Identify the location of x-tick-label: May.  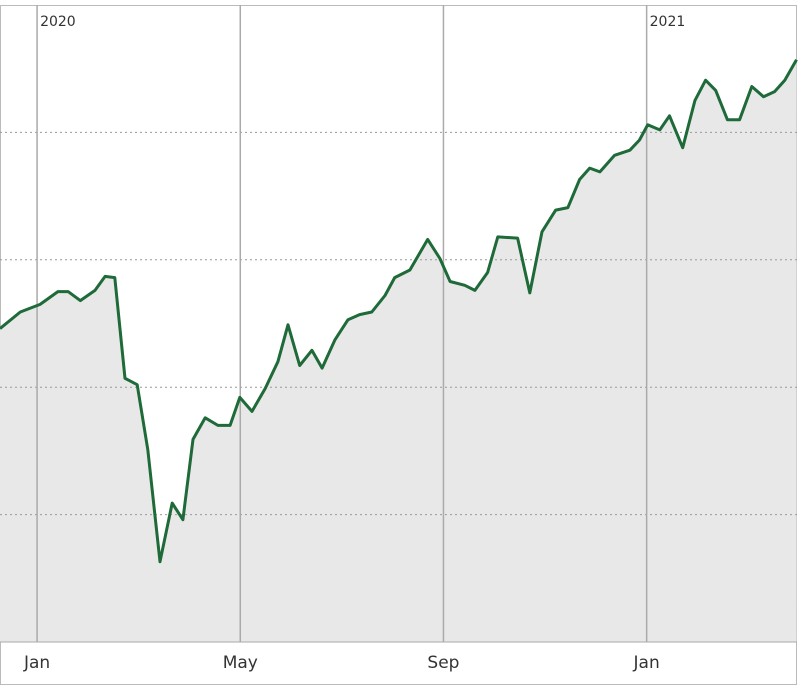
(240, 663).